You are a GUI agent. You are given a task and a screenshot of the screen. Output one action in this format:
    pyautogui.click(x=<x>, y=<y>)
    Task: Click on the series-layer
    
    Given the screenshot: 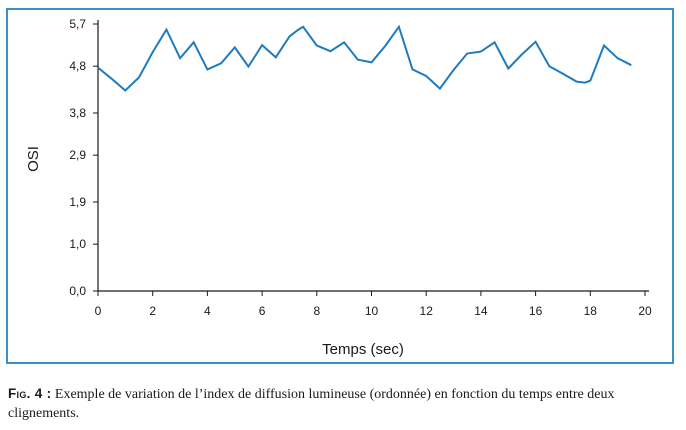 What is the action you would take?
    pyautogui.click(x=364, y=58)
    